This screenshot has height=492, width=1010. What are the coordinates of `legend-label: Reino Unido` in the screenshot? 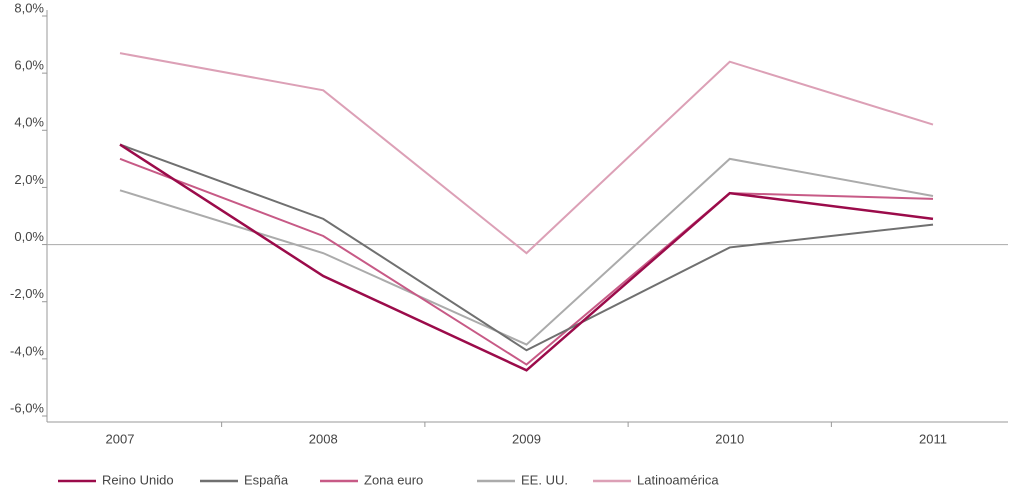 It's located at (138, 479).